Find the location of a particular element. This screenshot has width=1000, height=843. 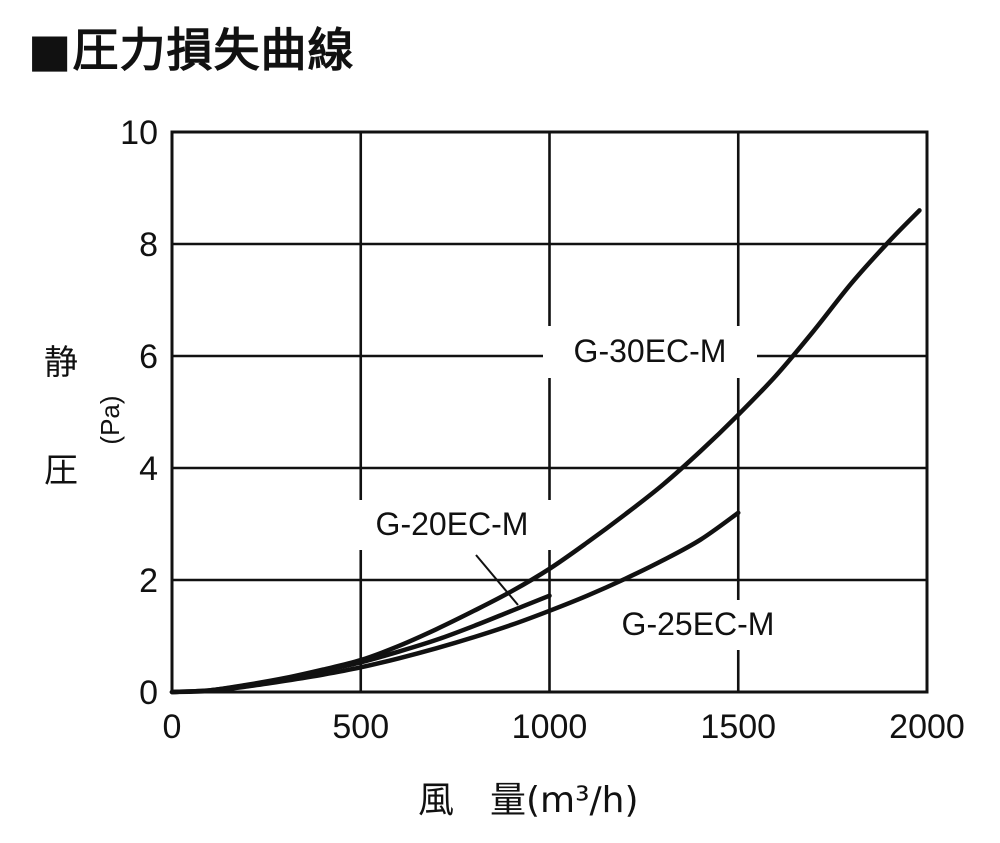

series-label-g-20ec-m: G-20EC-M is located at coordinates (452, 524).